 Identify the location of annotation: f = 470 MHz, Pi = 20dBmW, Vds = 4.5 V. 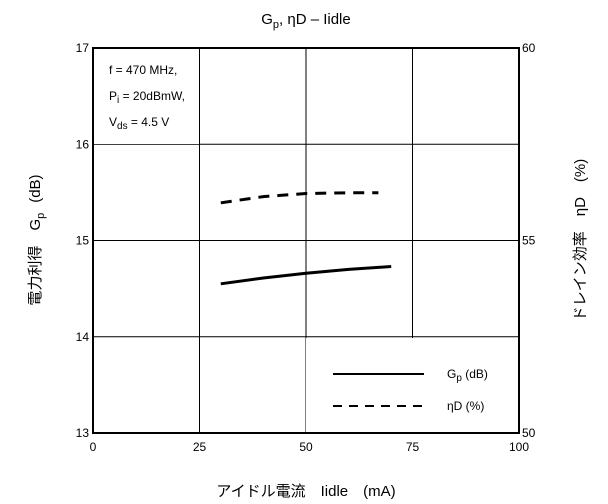
(147, 97).